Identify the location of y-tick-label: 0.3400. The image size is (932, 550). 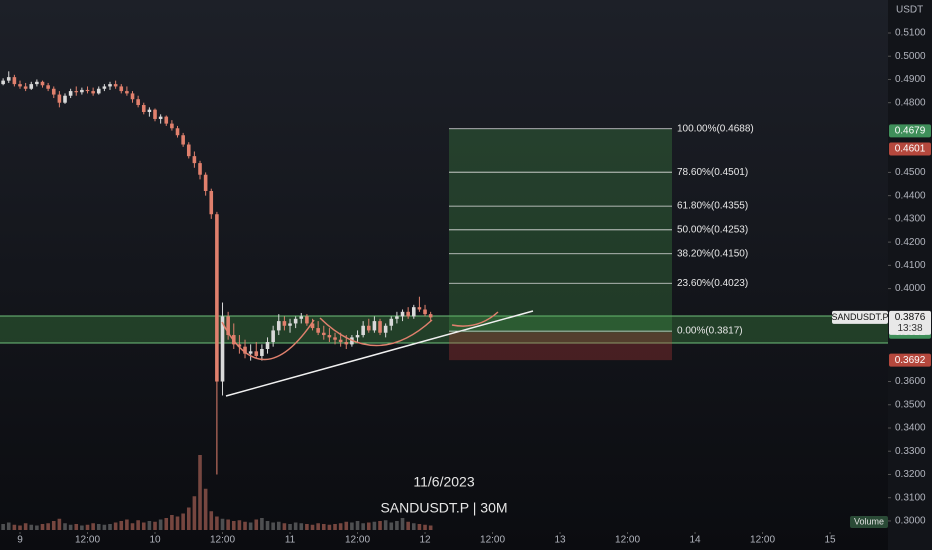
(910, 428).